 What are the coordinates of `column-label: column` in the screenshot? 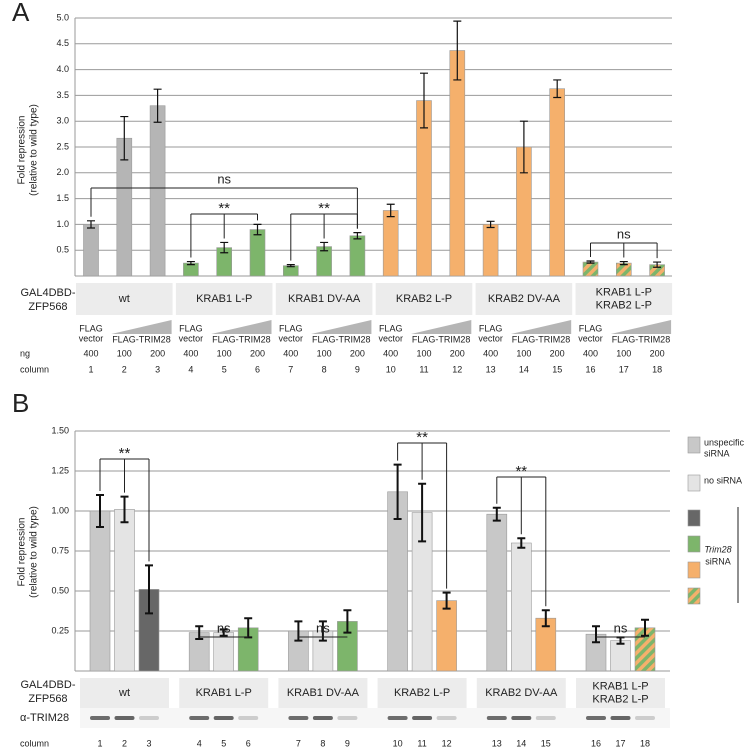 It's located at (34, 369).